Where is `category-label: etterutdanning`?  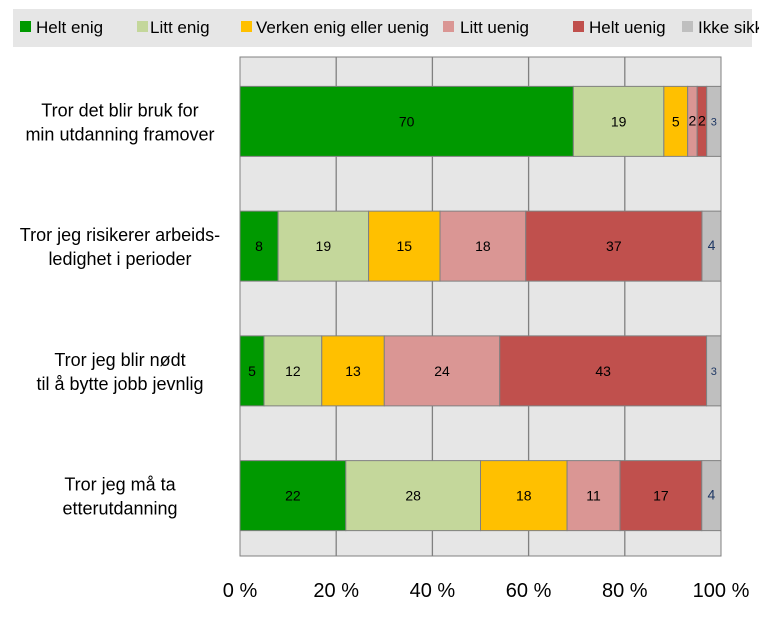
category-label: etterutdanning is located at coordinates (119, 509).